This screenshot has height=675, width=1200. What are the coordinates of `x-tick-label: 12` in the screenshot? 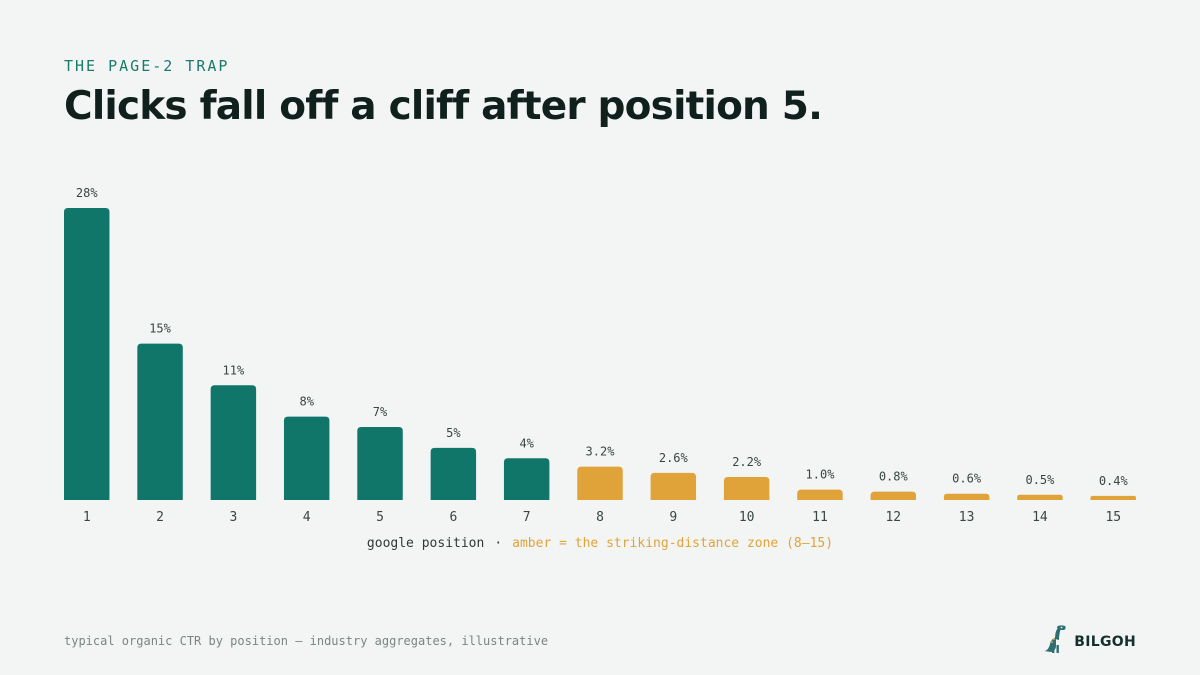 It's located at (893, 517).